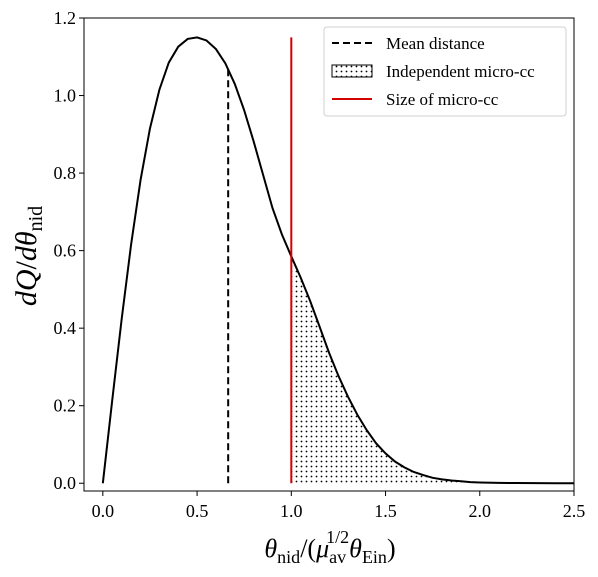 The width and height of the screenshot is (598, 577). Describe the element at coordinates (574, 511) in the screenshot. I see `x-tick-label: 2.5` at that location.